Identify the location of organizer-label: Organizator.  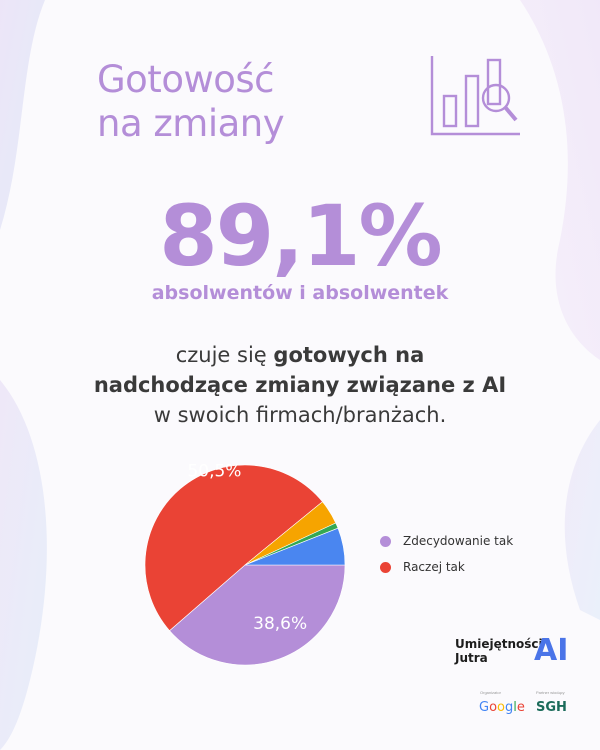
(490, 692).